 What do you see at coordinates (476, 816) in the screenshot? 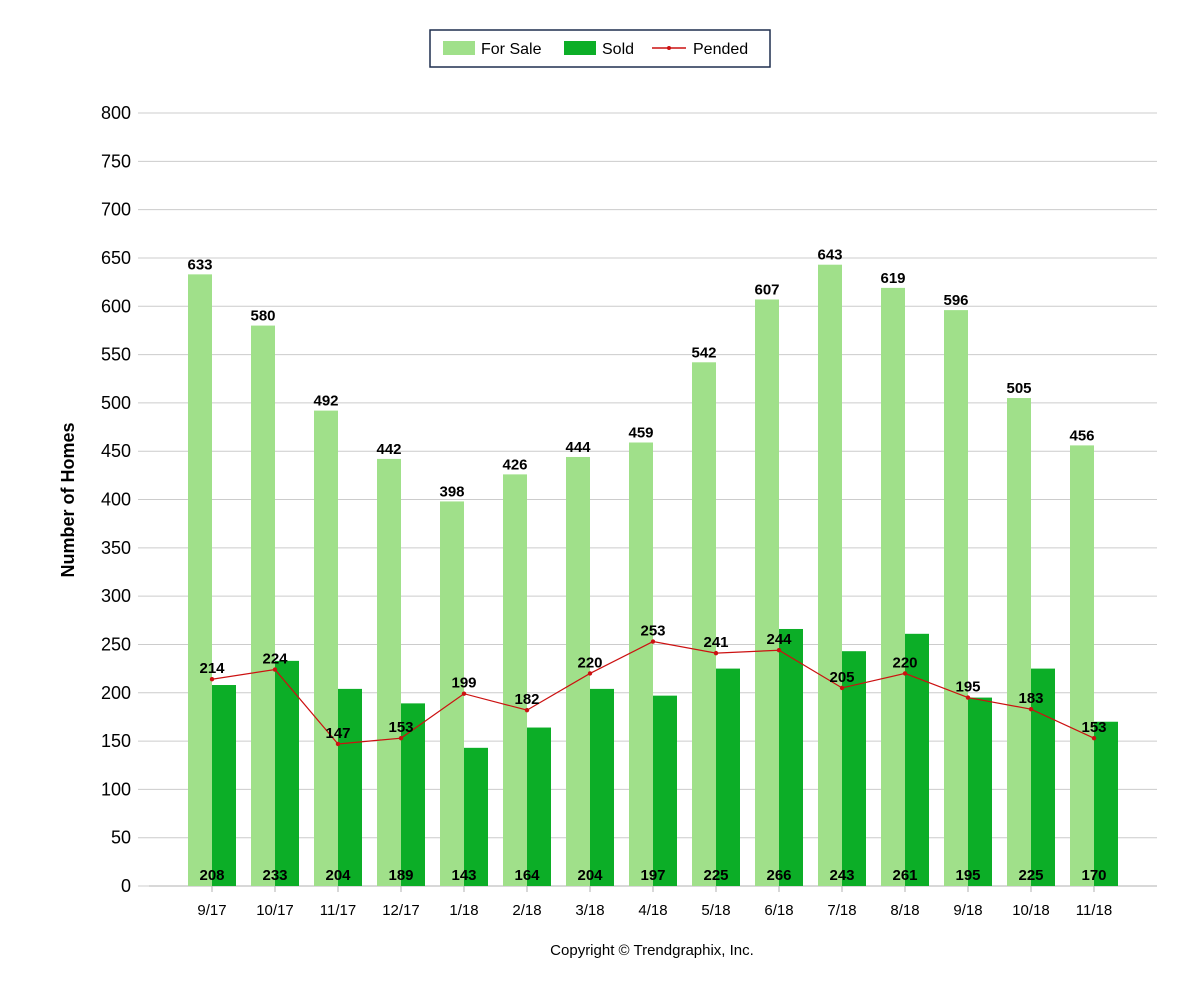
I see `bar-sold-1/18` at bounding box center [476, 816].